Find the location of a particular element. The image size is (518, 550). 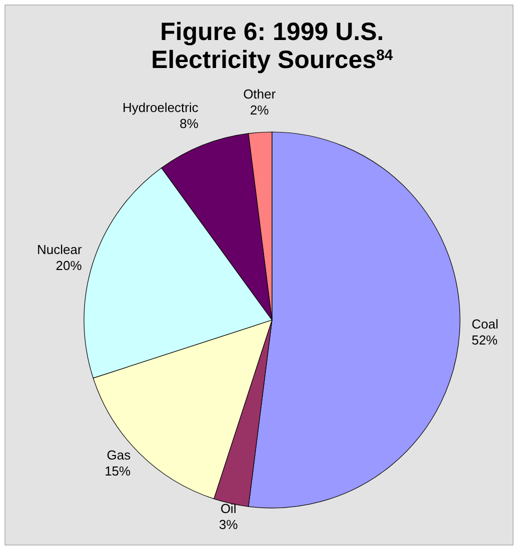

slice-label: Other is located at coordinates (259, 94).